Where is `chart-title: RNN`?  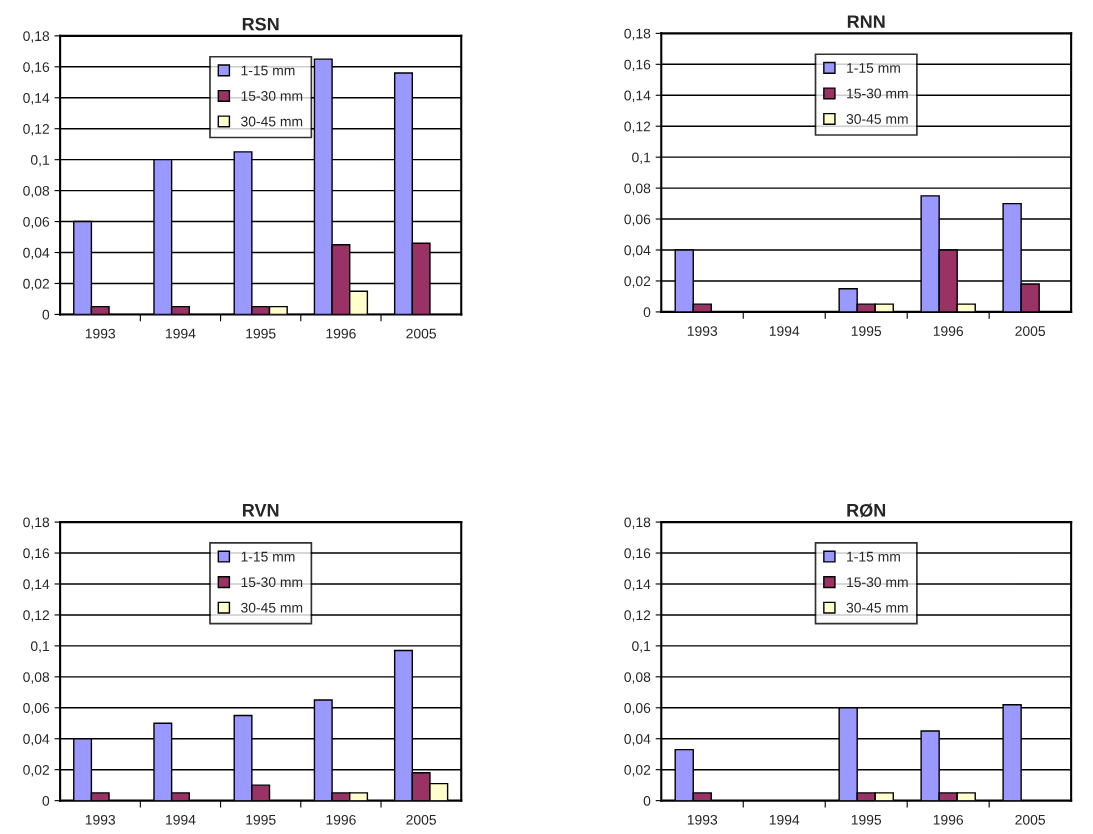
chart-title: RNN is located at coordinates (866, 21).